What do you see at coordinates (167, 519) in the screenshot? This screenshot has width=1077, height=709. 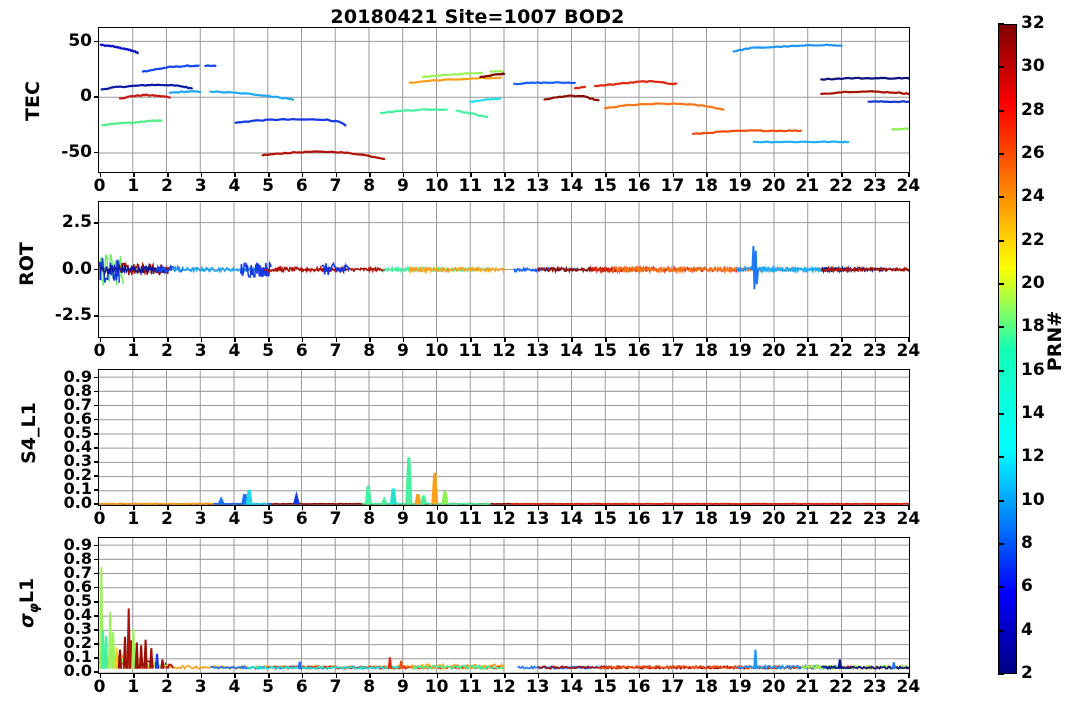 I see `p3-xtick-label: 2` at bounding box center [167, 519].